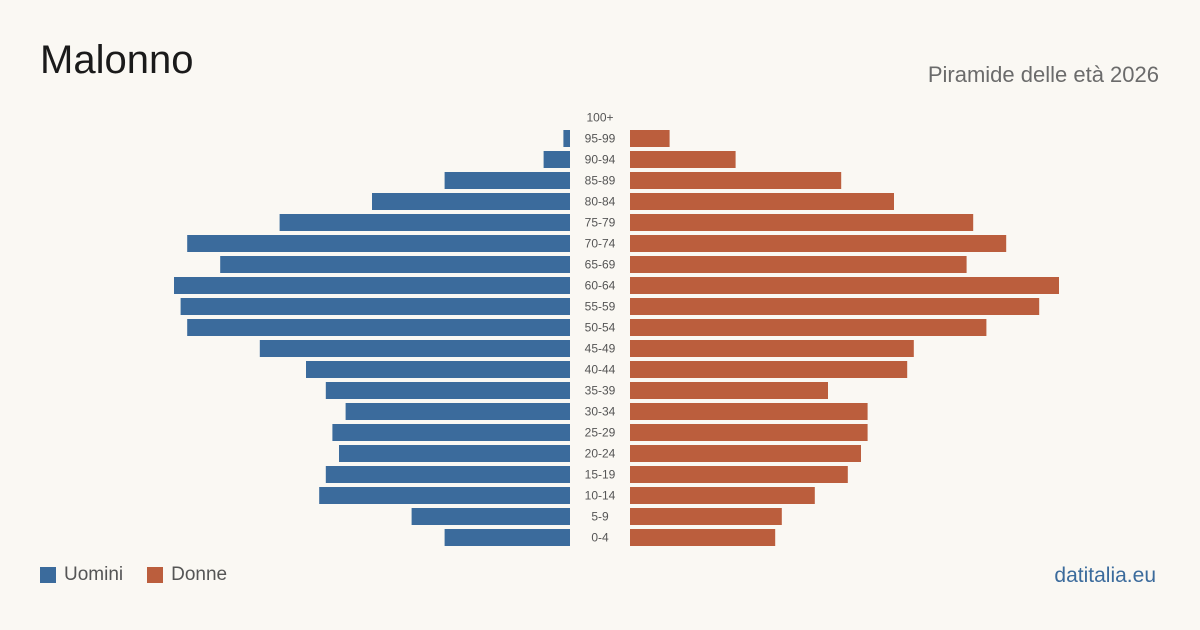 This screenshot has height=630, width=1200. Describe the element at coordinates (94, 574) in the screenshot. I see `legend-label-men: Uomini` at that location.